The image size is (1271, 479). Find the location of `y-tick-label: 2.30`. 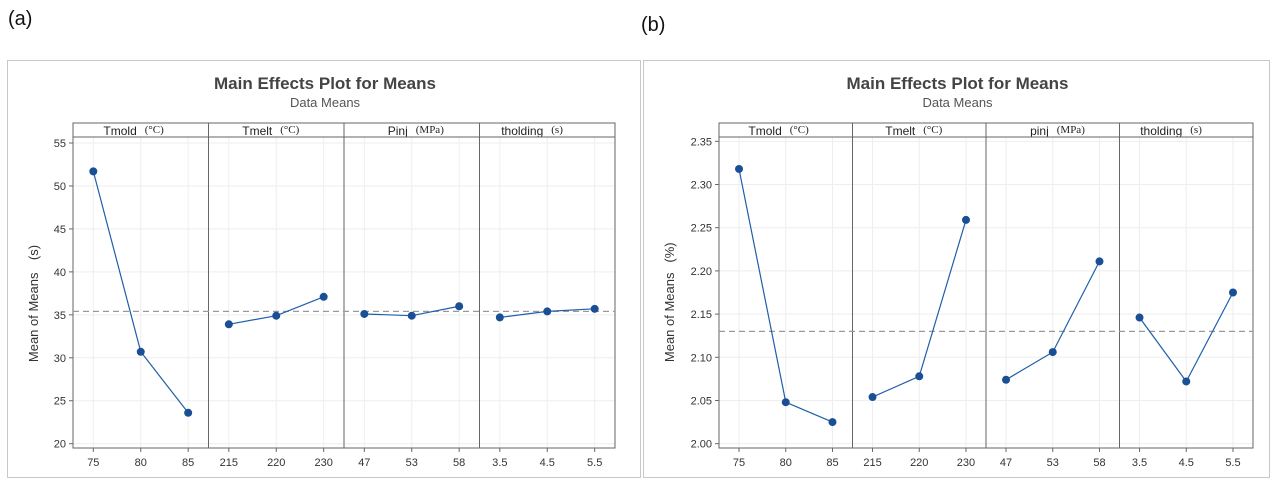

y-tick-label: 2.30 is located at coordinates (701, 186).